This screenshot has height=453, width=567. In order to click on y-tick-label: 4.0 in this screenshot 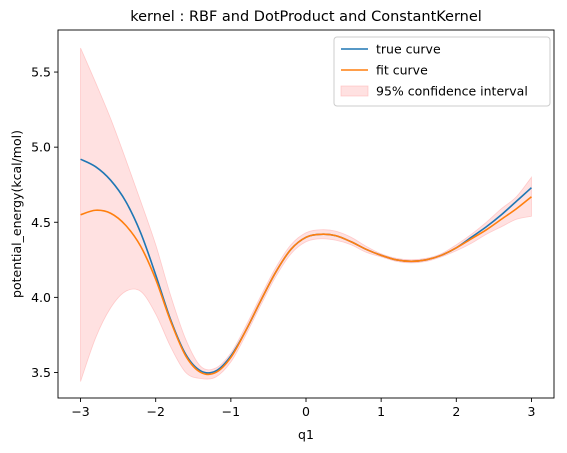, I will do `click(41, 297)`.